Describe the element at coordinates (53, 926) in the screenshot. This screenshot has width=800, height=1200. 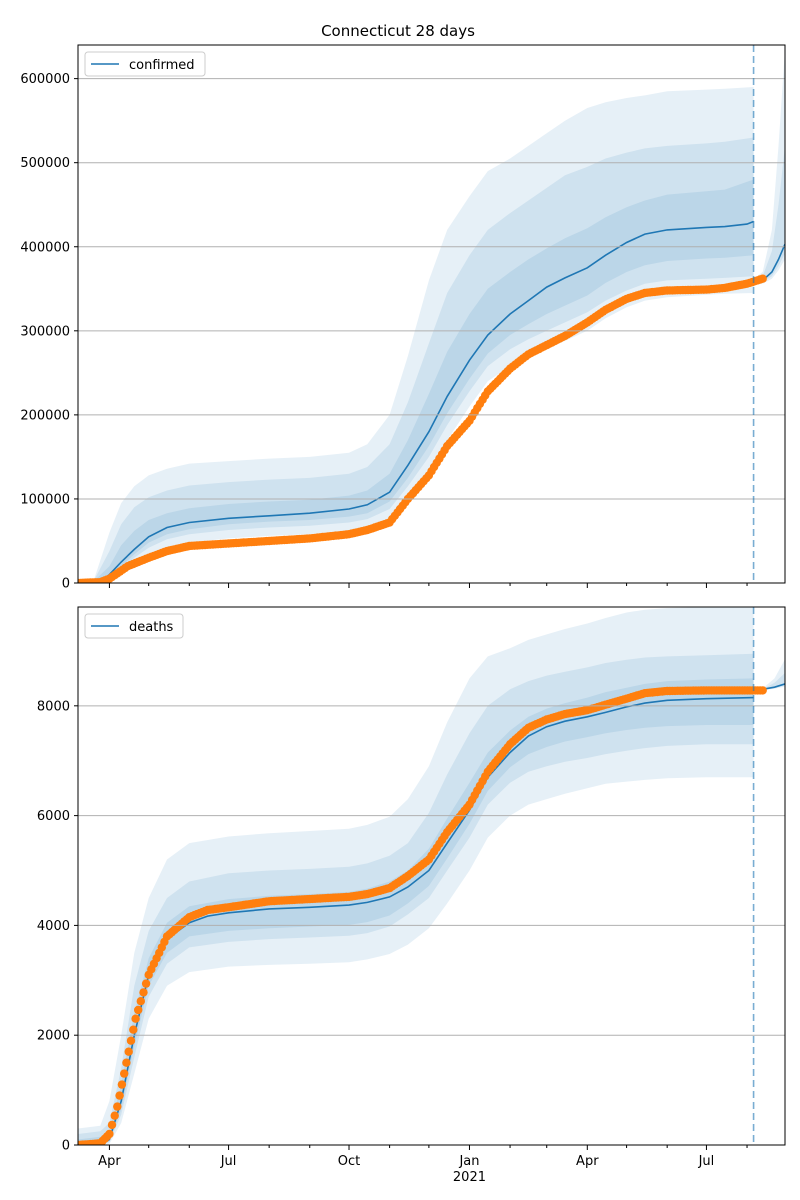
I see `y-tick-label: 4000` at that location.